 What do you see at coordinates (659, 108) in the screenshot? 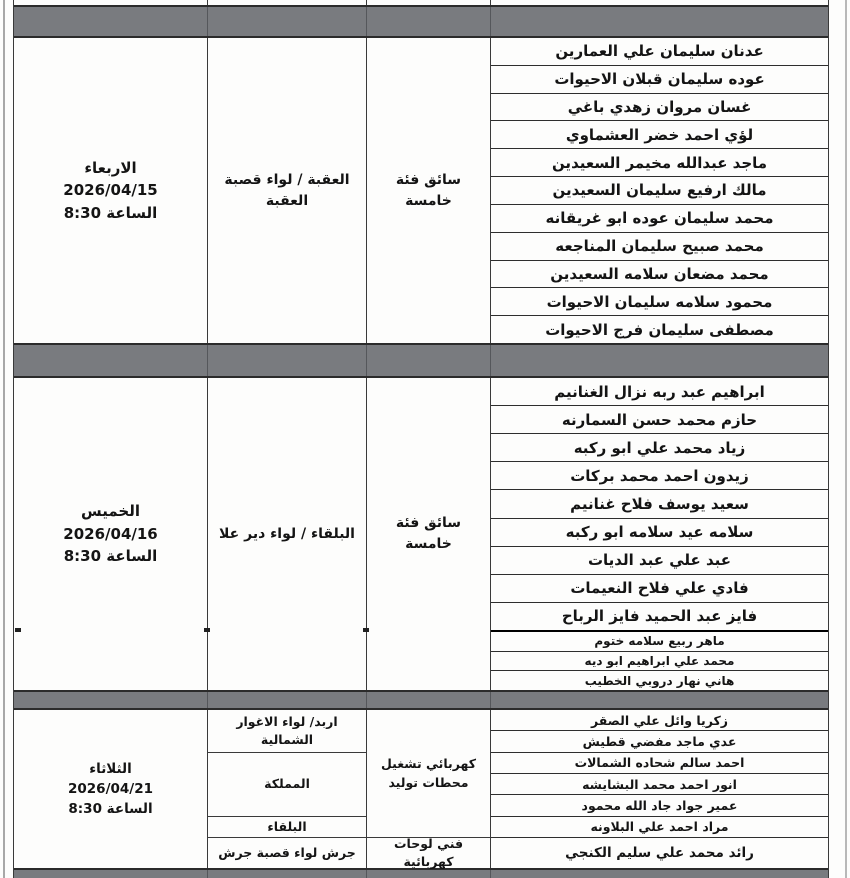
I see `table-row: غسان مروان زهدي باغي` at bounding box center [659, 108].